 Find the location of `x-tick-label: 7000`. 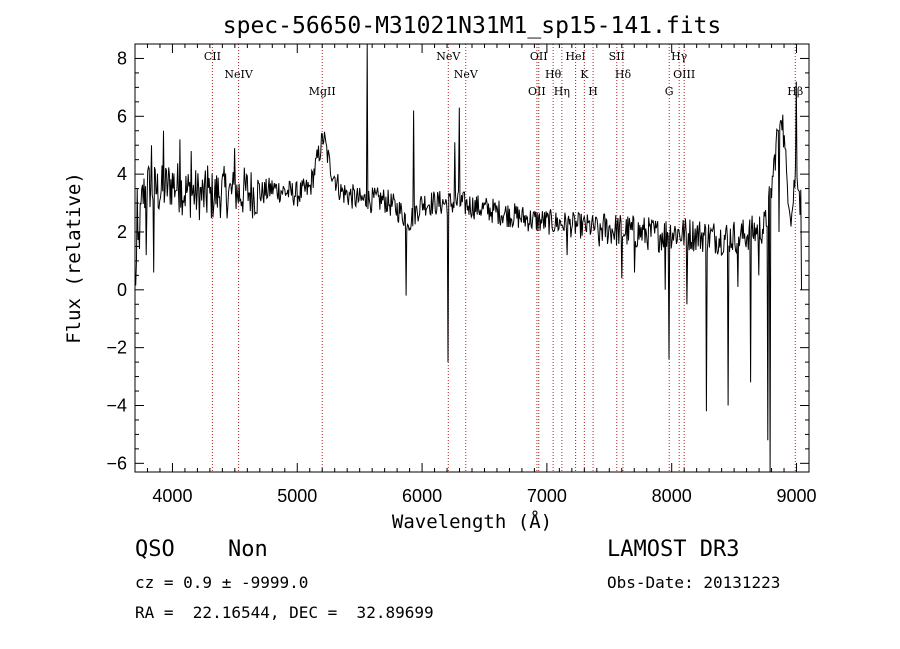

x-tick-label: 7000 is located at coordinates (547, 496).